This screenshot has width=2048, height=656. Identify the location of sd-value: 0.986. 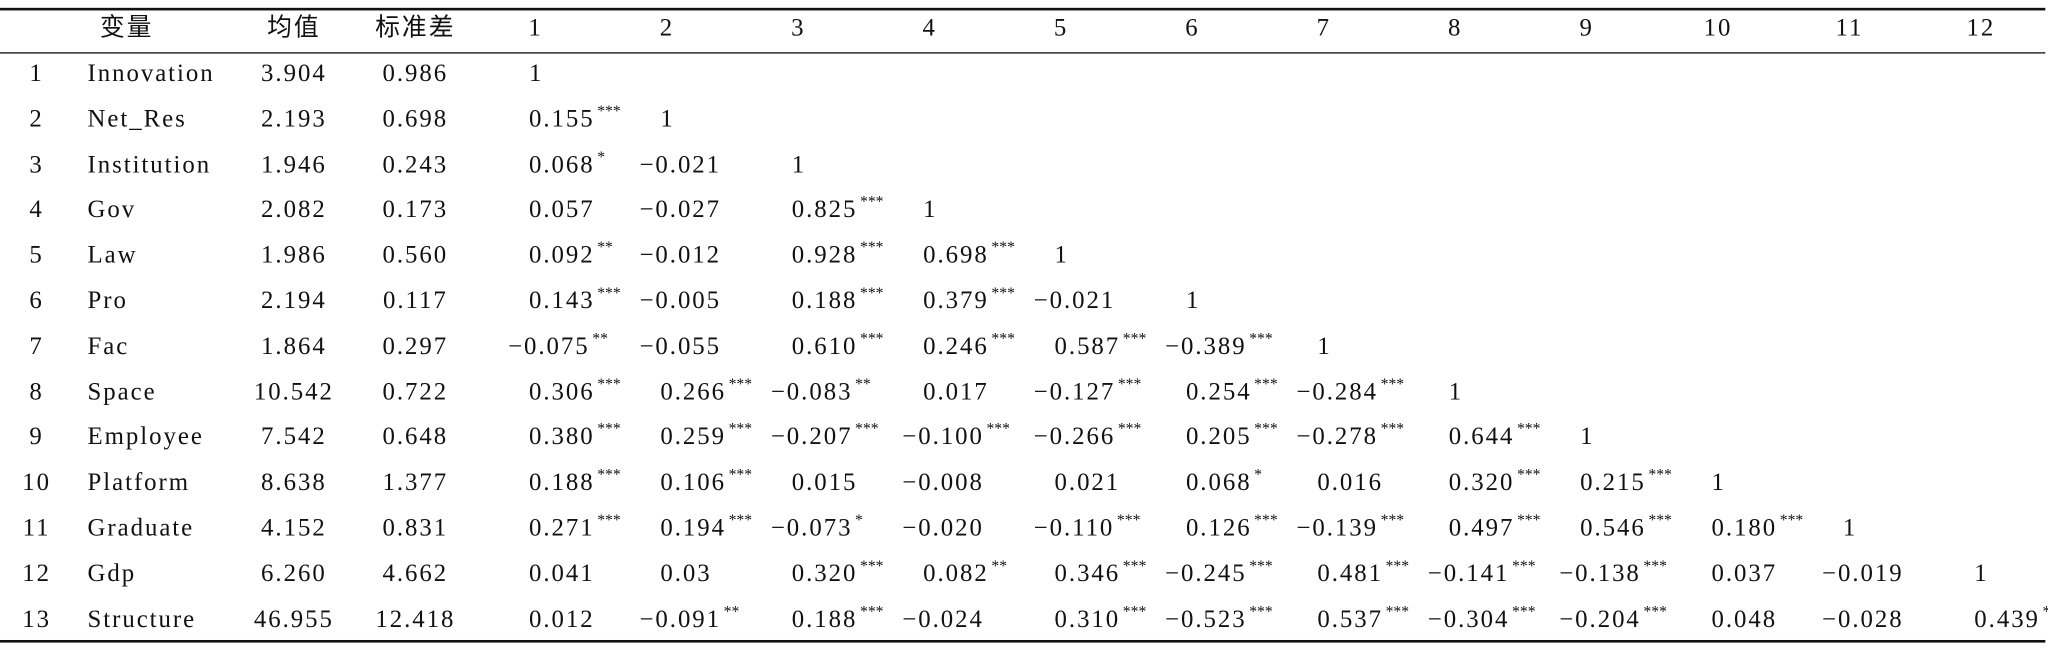
(415, 74).